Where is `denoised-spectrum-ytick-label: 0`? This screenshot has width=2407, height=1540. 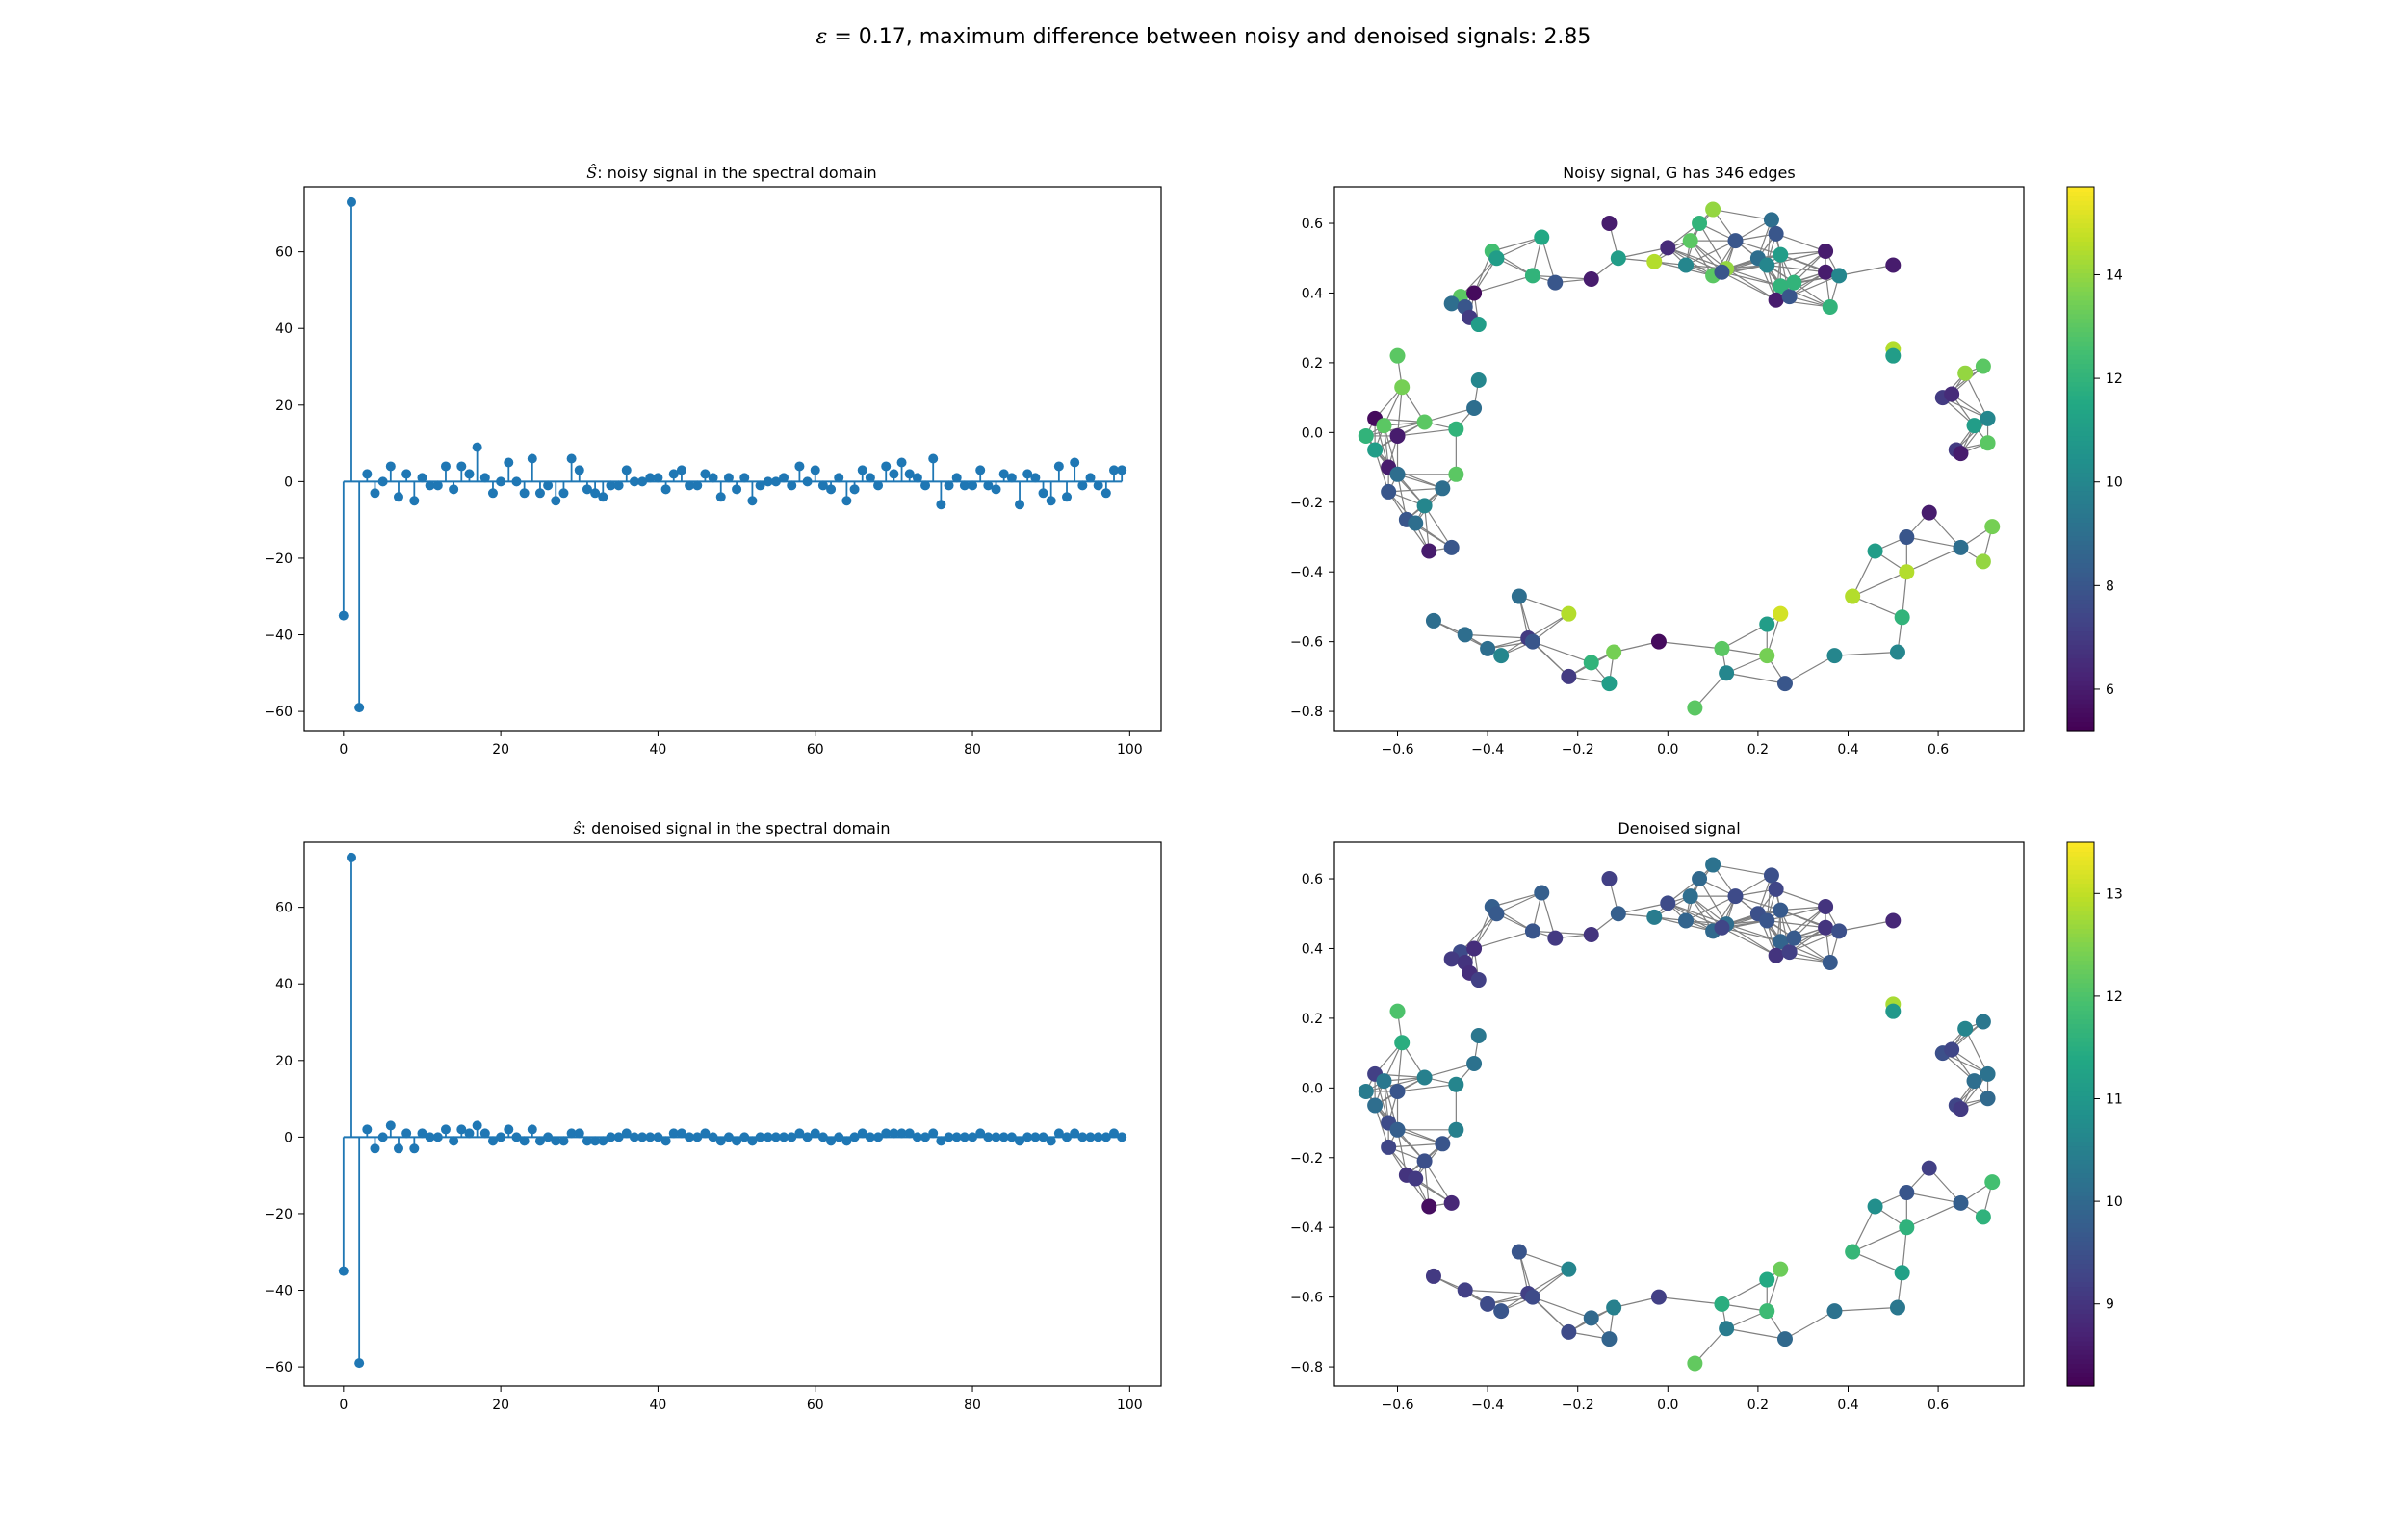
denoised-spectrum-ytick-label: 0 is located at coordinates (288, 1137).